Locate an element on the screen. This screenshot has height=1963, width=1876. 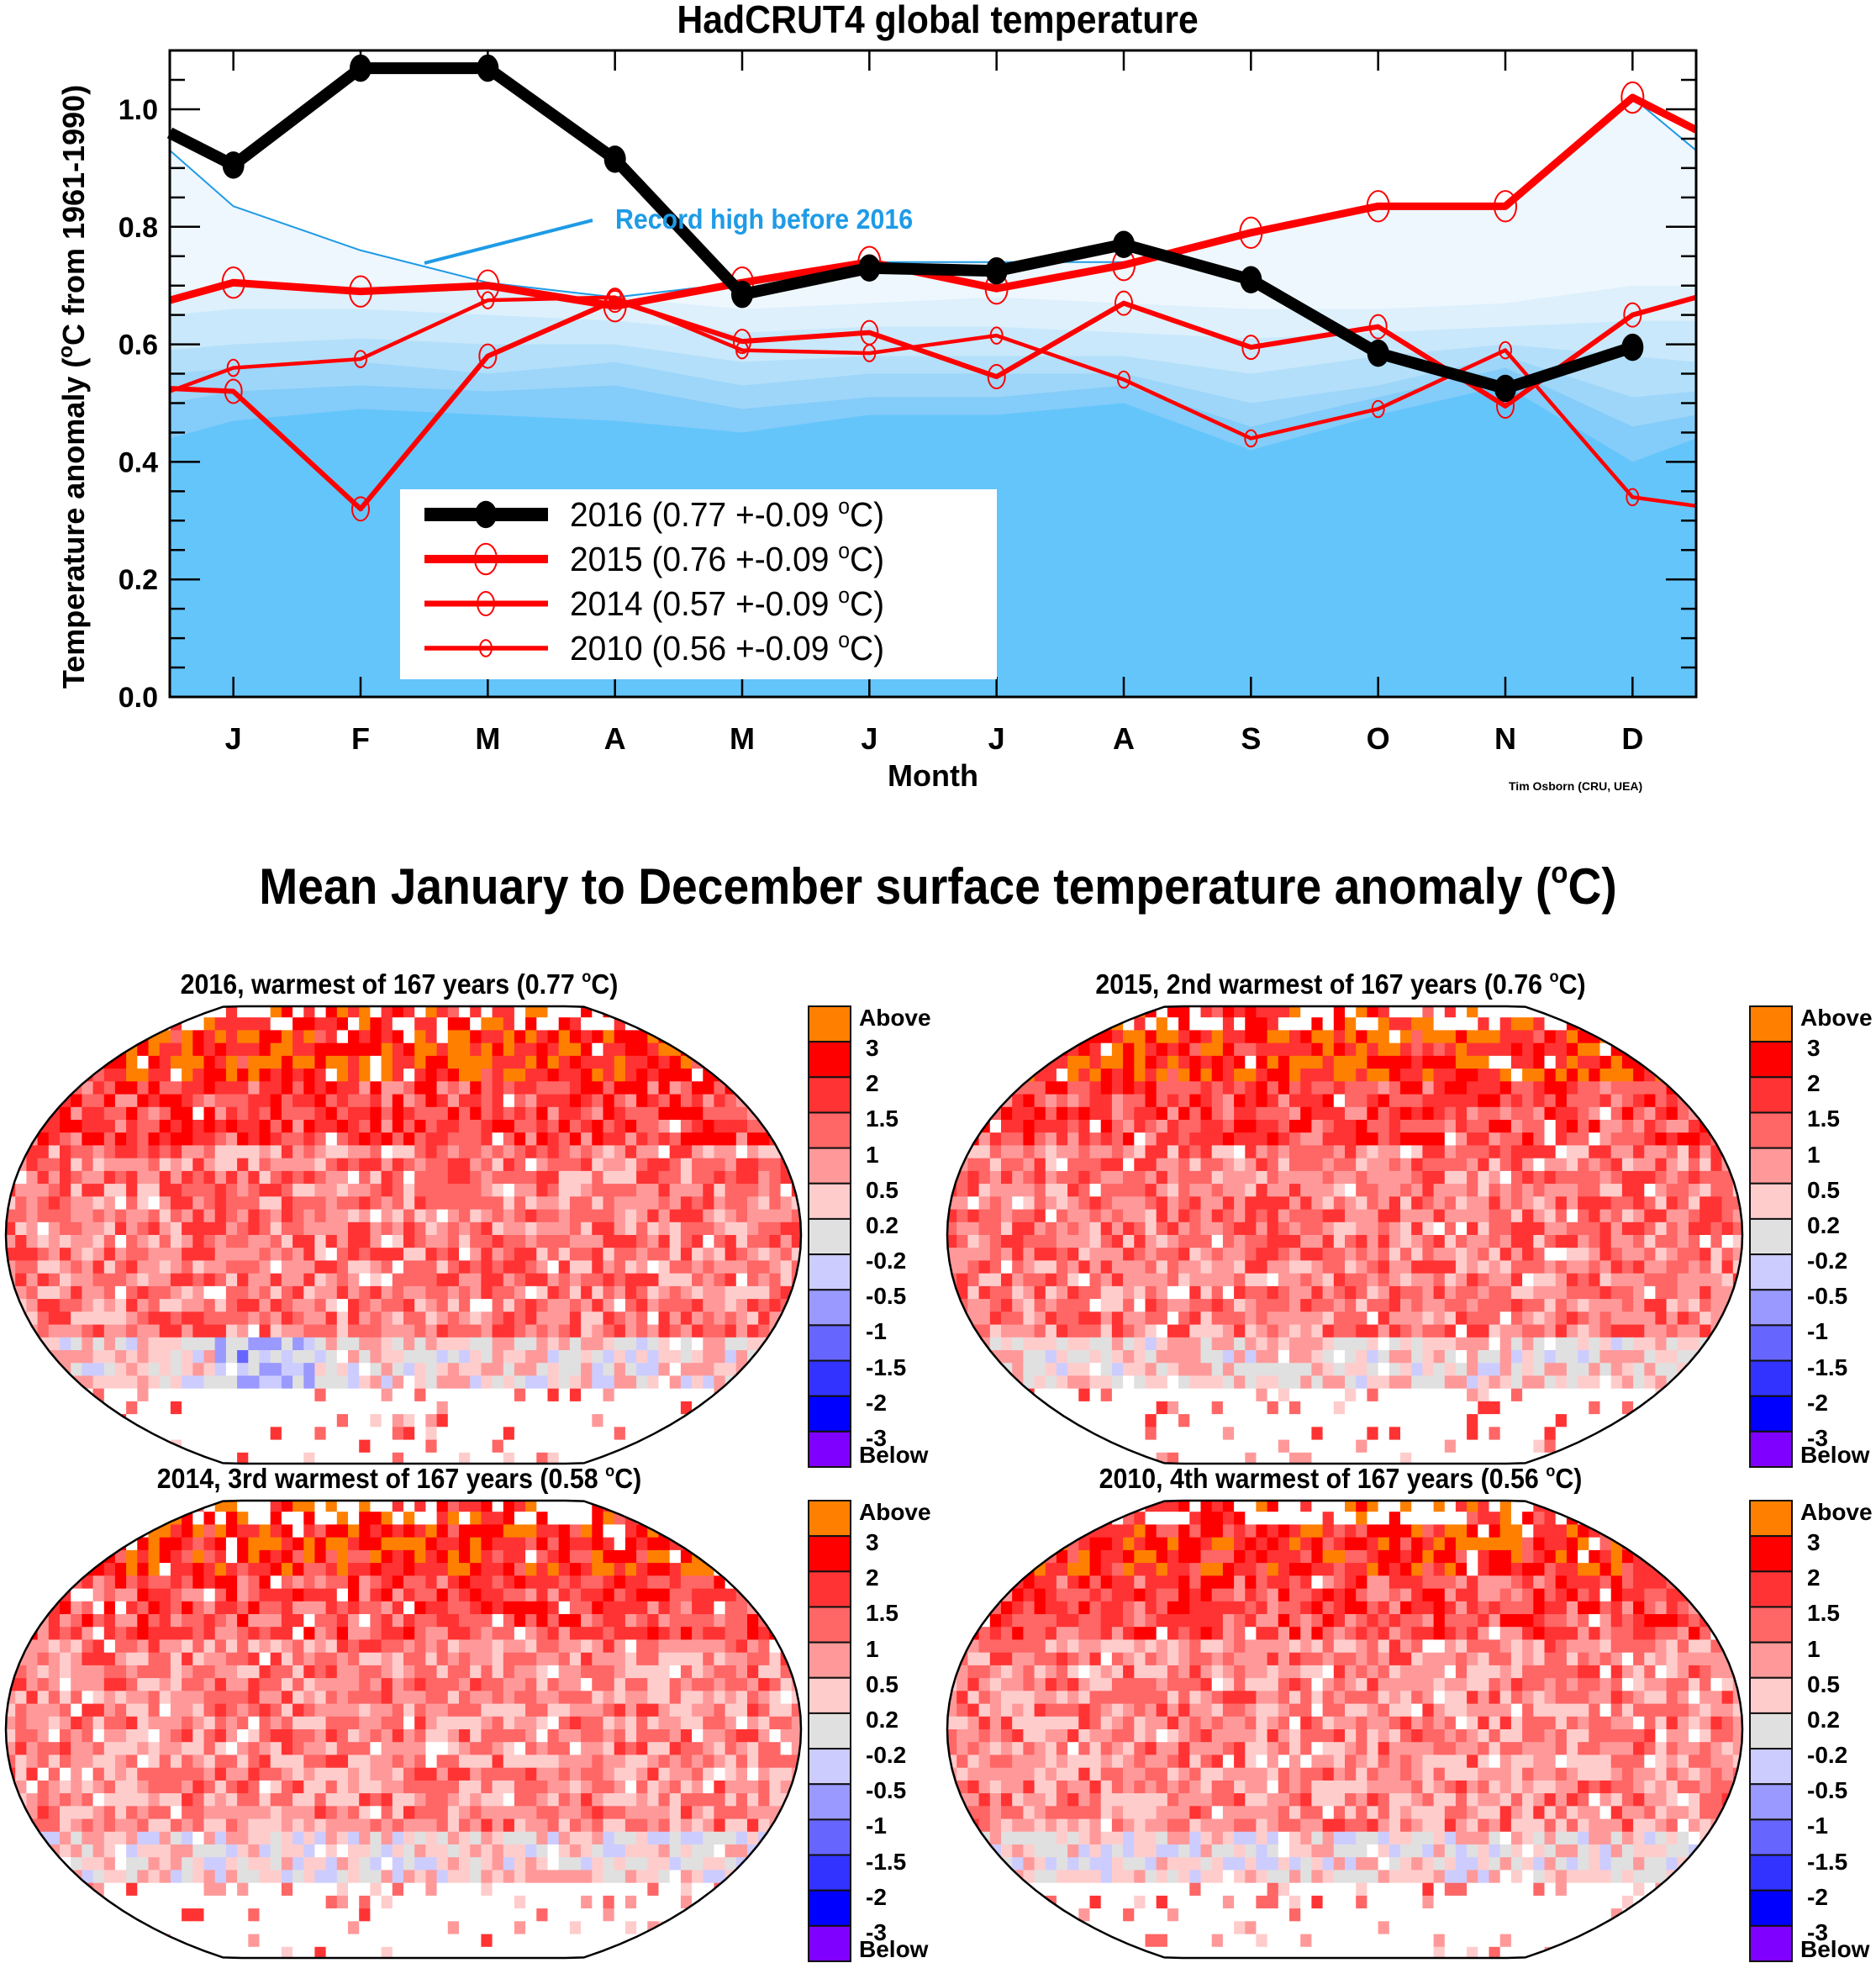
colorbar-label: 0.2 is located at coordinates (882, 1720).